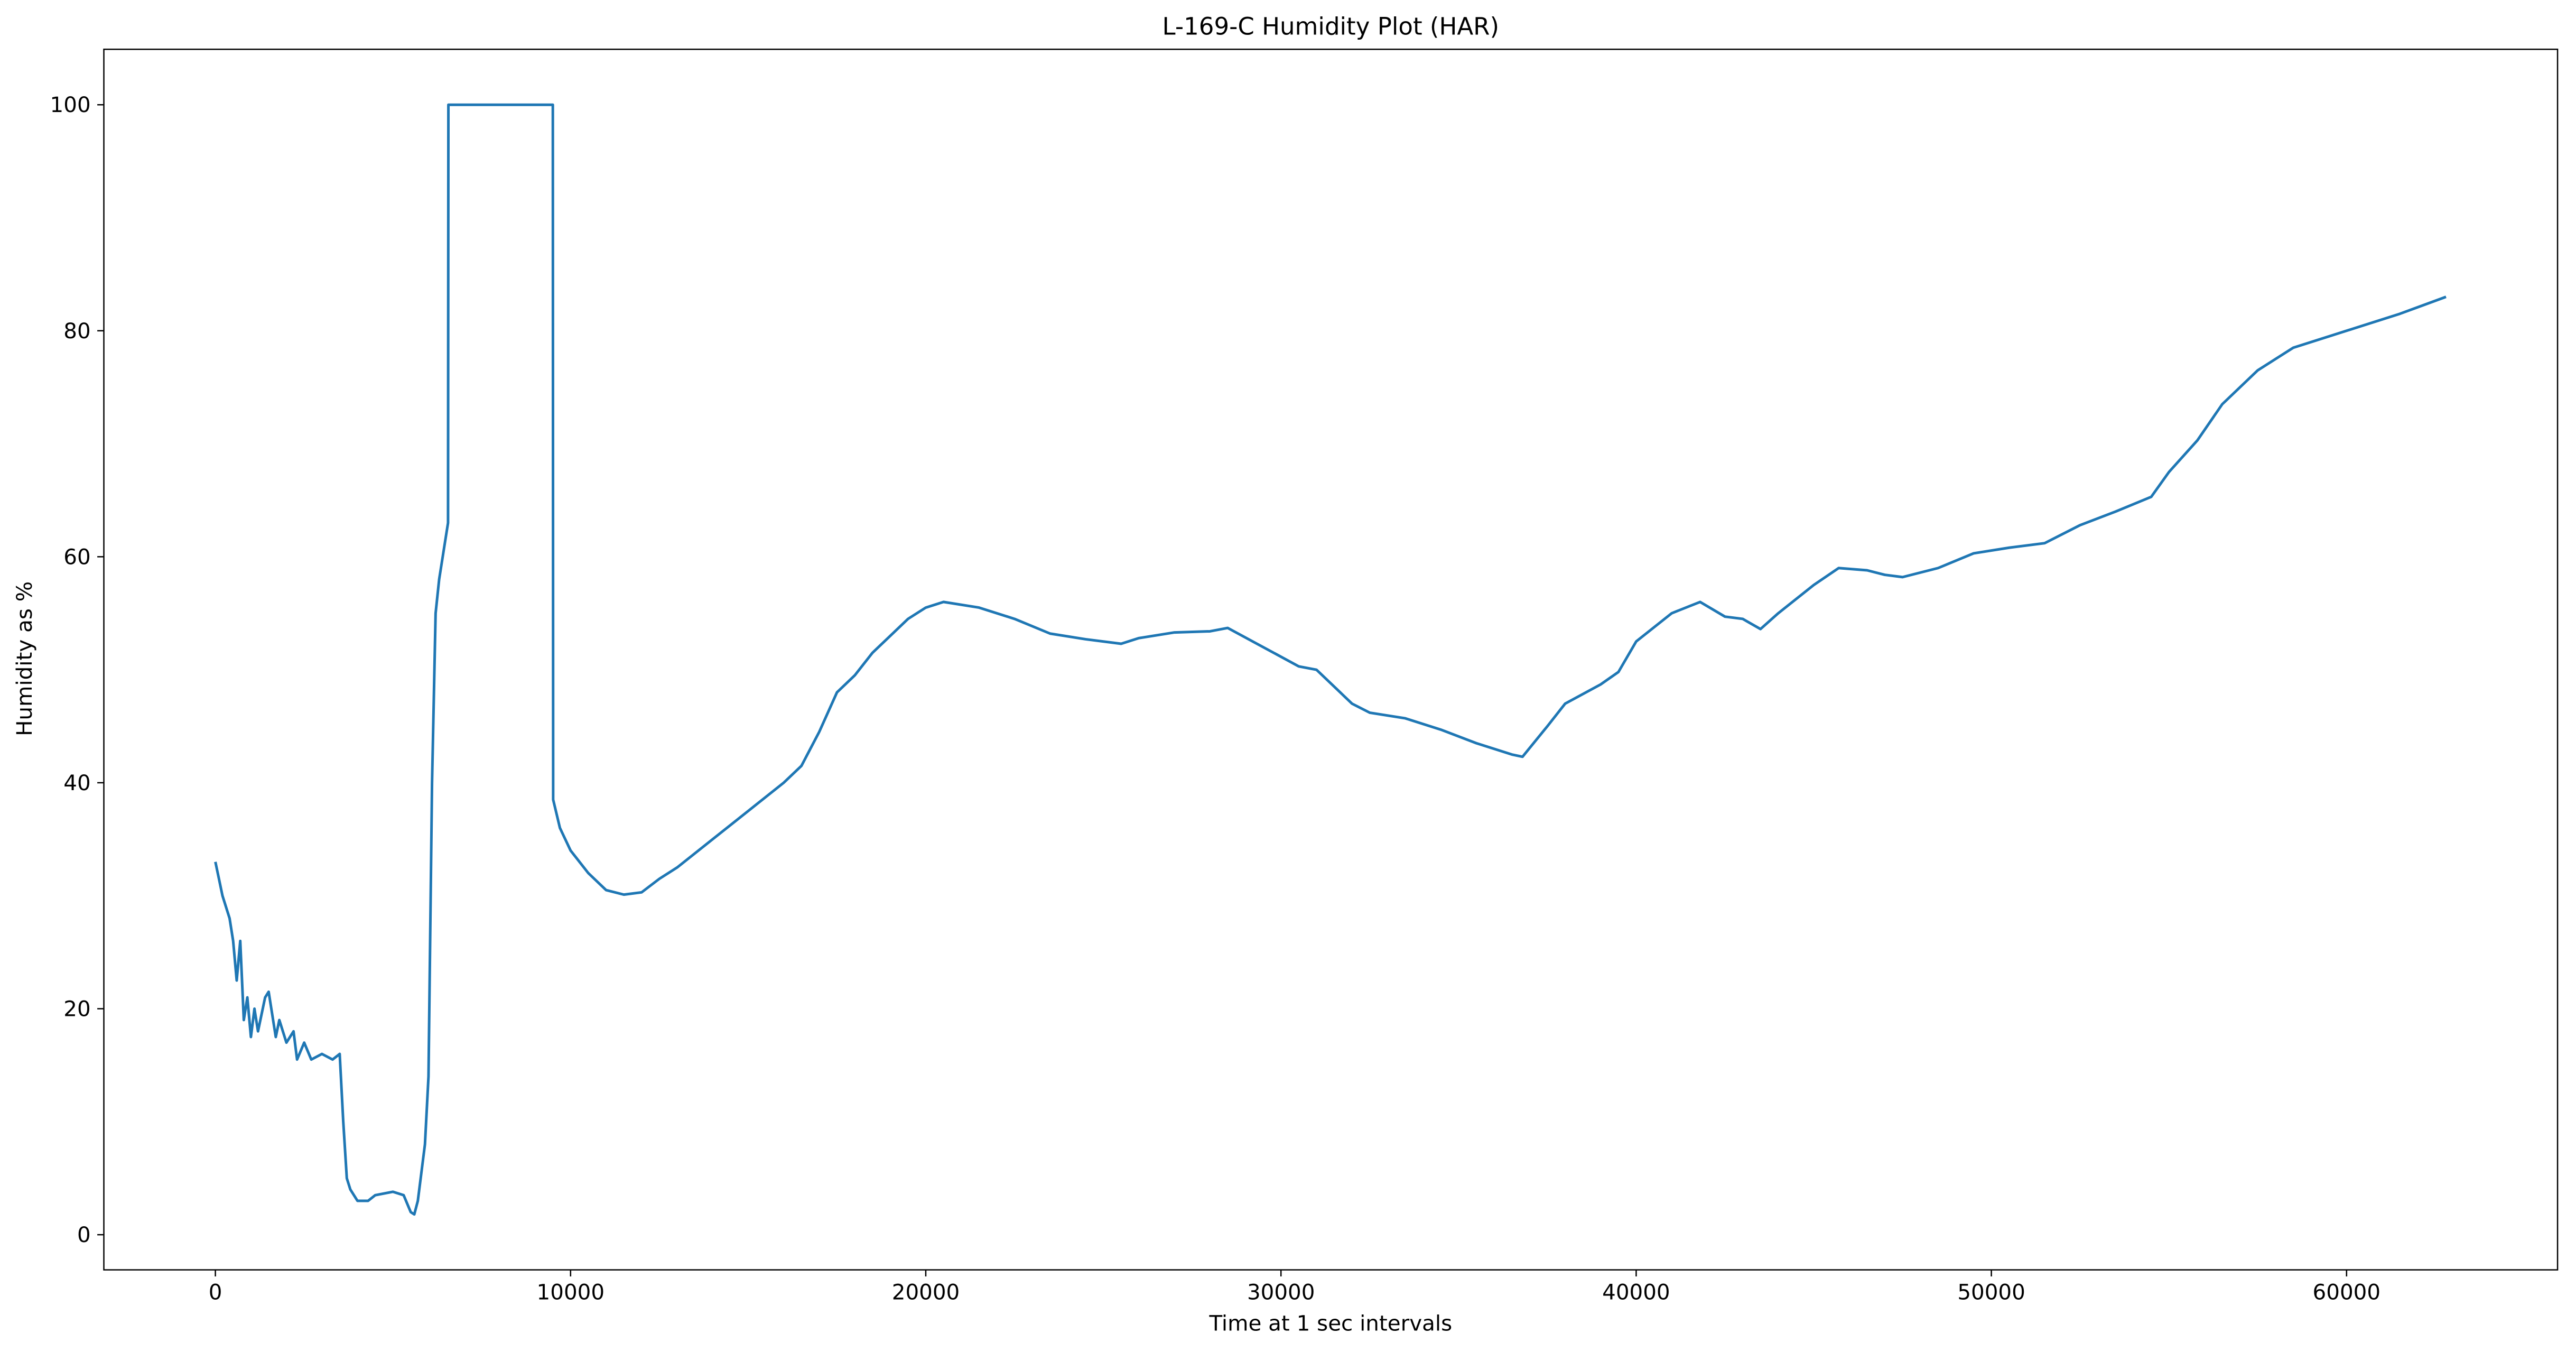 This screenshot has height=1352, width=2576. I want to click on y-tick-label: 60, so click(76, 556).